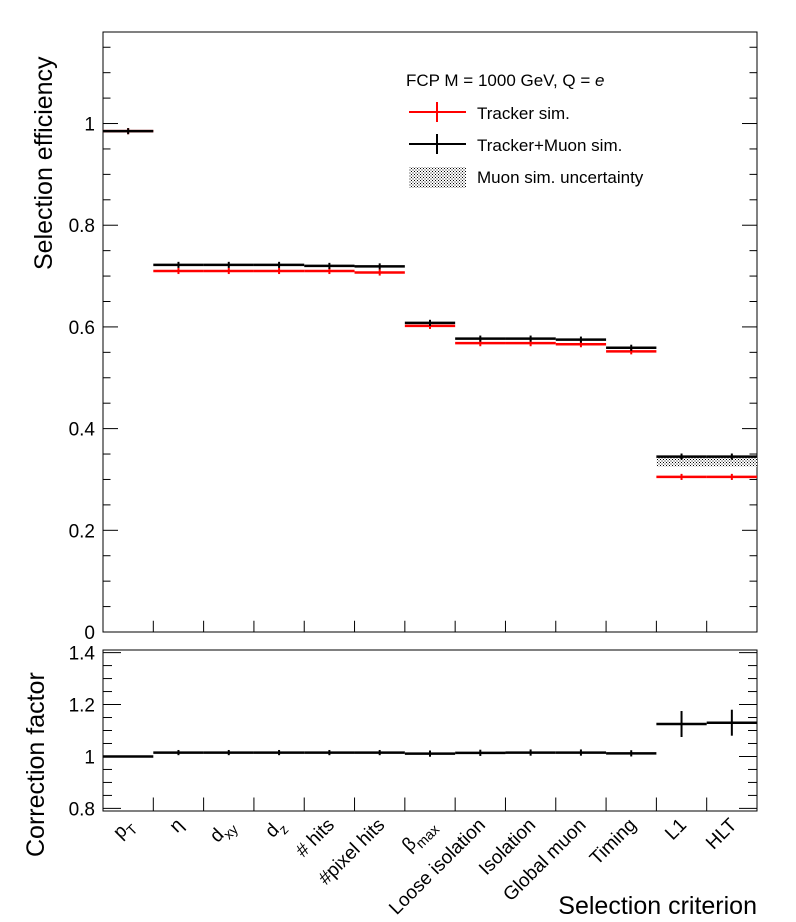 Image resolution: width=796 pixels, height=922 pixels. What do you see at coordinates (276, 830) in the screenshot?
I see `x-tick-label: dz` at bounding box center [276, 830].